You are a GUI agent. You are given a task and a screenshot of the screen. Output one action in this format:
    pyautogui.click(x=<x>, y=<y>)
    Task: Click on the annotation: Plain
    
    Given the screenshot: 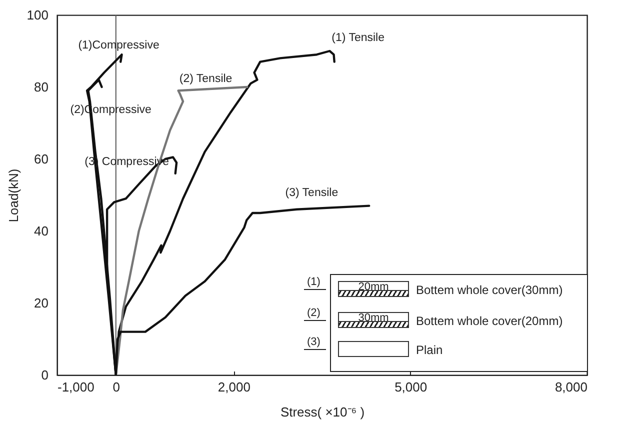 What is the action you would take?
    pyautogui.click(x=429, y=350)
    